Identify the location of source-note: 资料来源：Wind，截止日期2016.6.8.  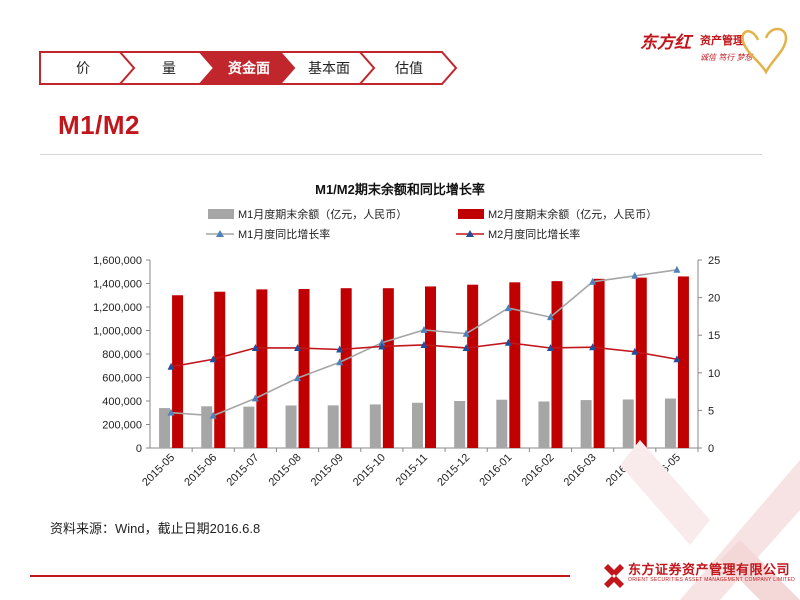
(155, 528).